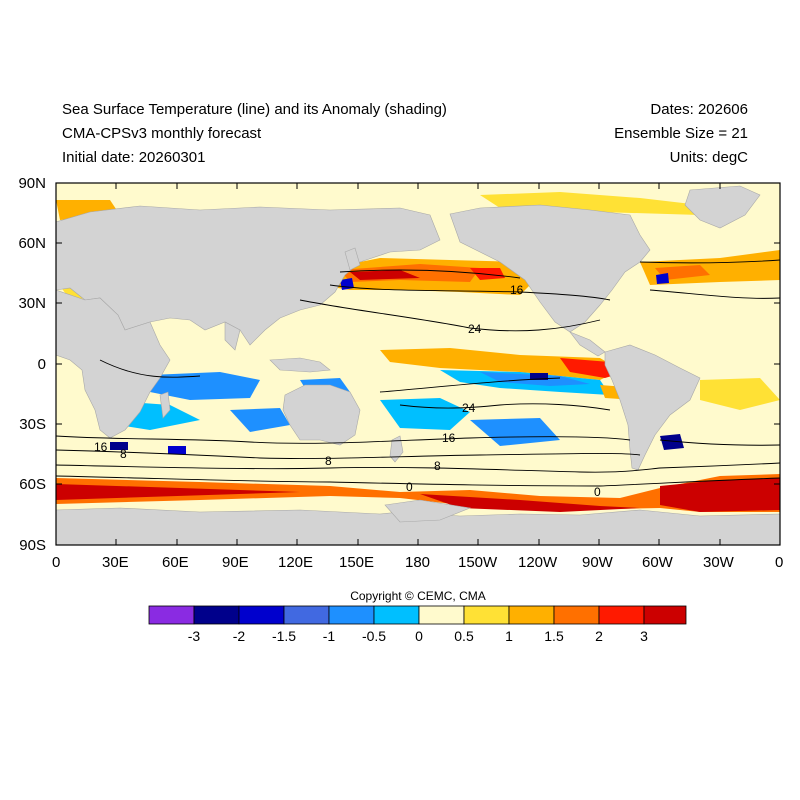 This screenshot has width=800, height=800. I want to click on y-tick-label: 90S, so click(32, 545).